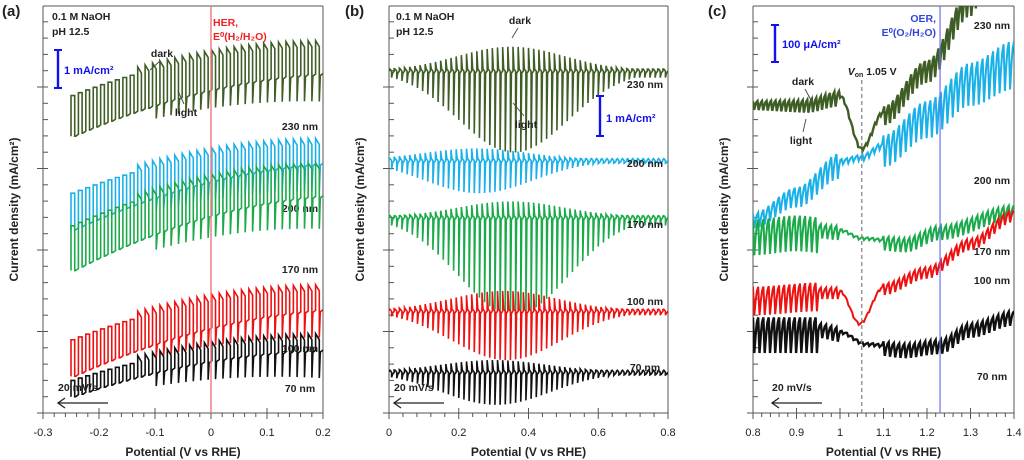  I want to click on x-tick-label: 1.1, so click(883, 433).